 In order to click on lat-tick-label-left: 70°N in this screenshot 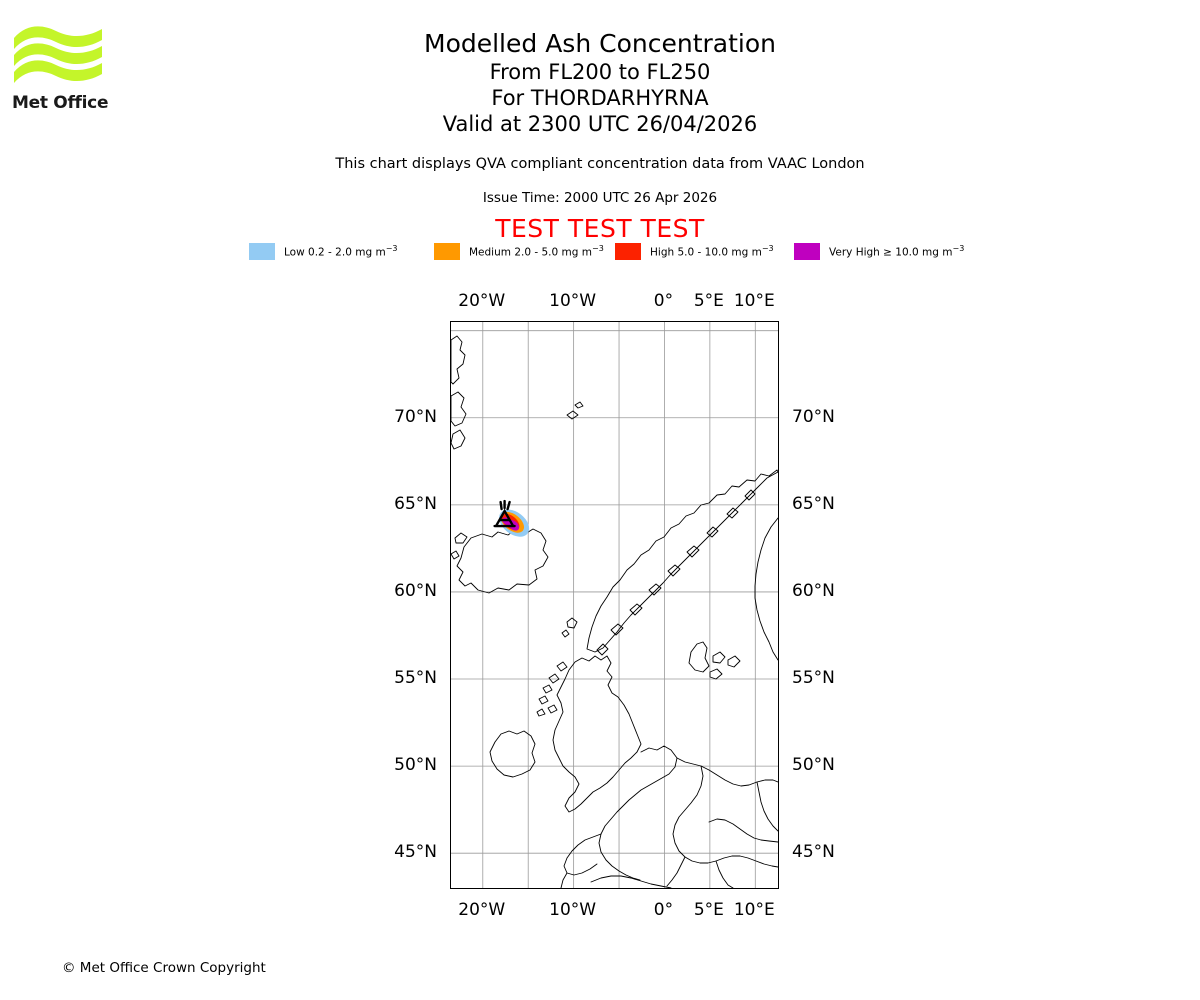, I will do `click(415, 416)`.